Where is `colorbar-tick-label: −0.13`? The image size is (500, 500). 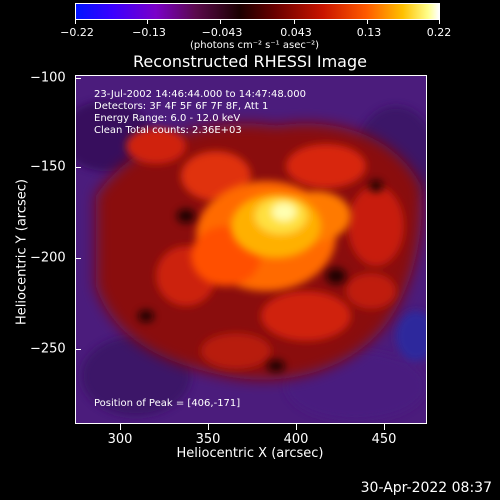
colorbar-tick-label: −0.13 is located at coordinates (149, 32).